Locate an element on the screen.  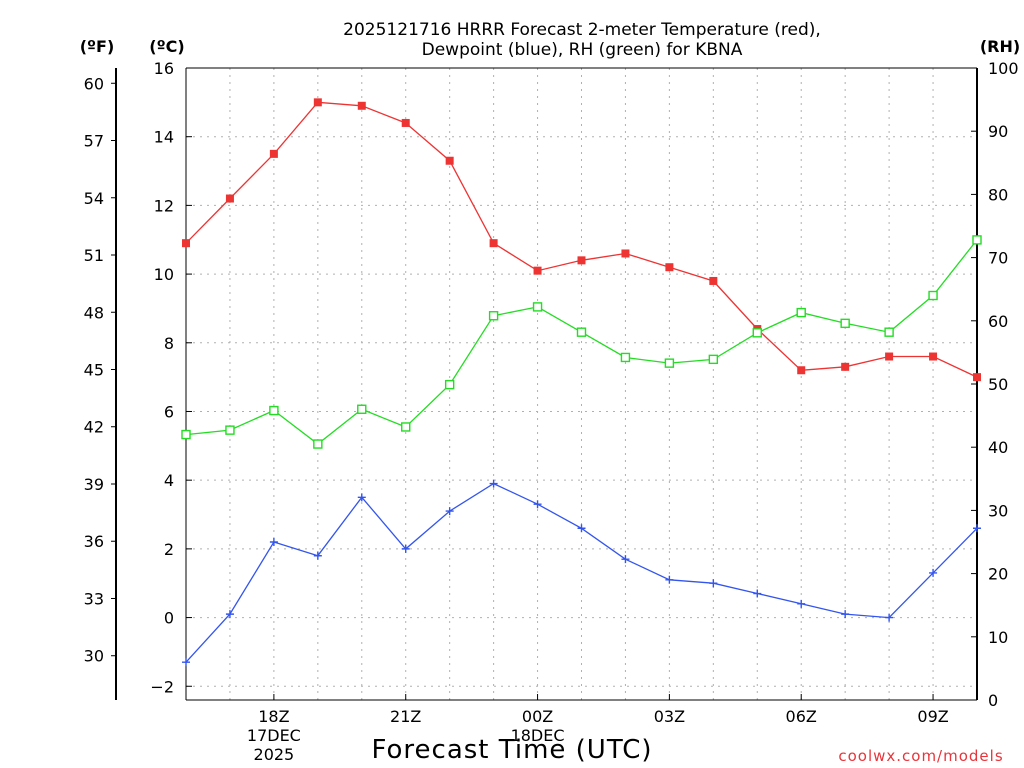
chart-title-line2: Dewpoint (blue), RH (green) for KBNA is located at coordinates (582, 50).